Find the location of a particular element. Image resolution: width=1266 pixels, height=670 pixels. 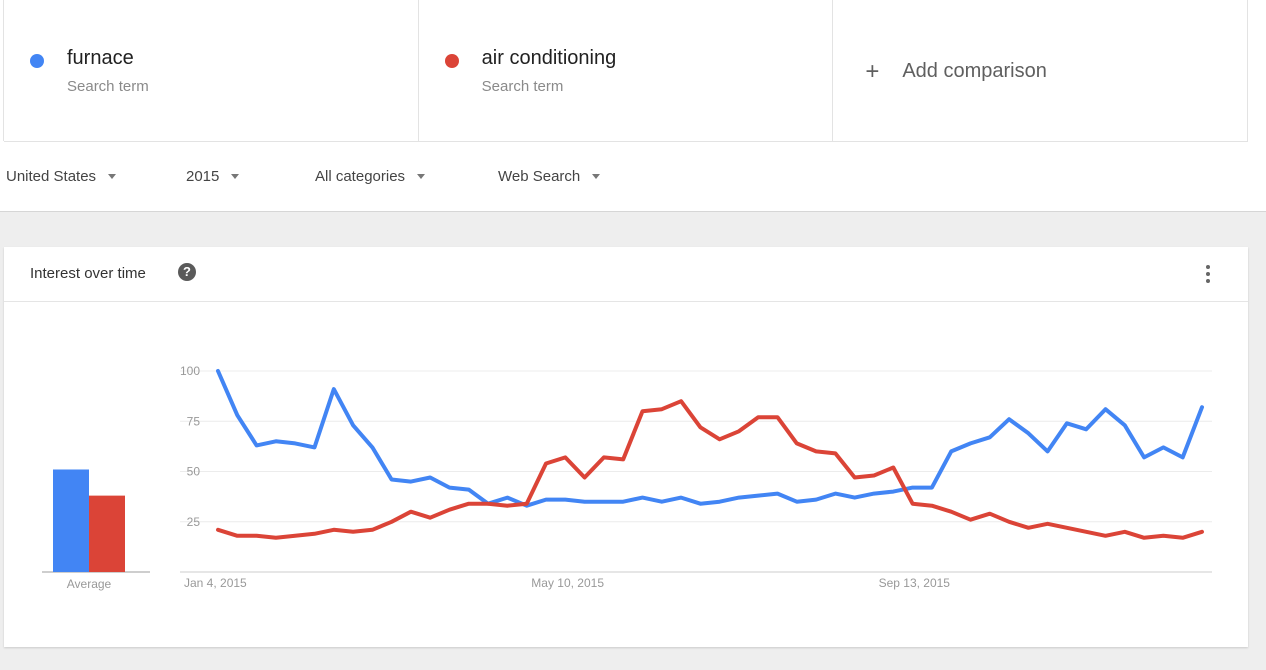

term-name: air conditioning is located at coordinates (549, 58).